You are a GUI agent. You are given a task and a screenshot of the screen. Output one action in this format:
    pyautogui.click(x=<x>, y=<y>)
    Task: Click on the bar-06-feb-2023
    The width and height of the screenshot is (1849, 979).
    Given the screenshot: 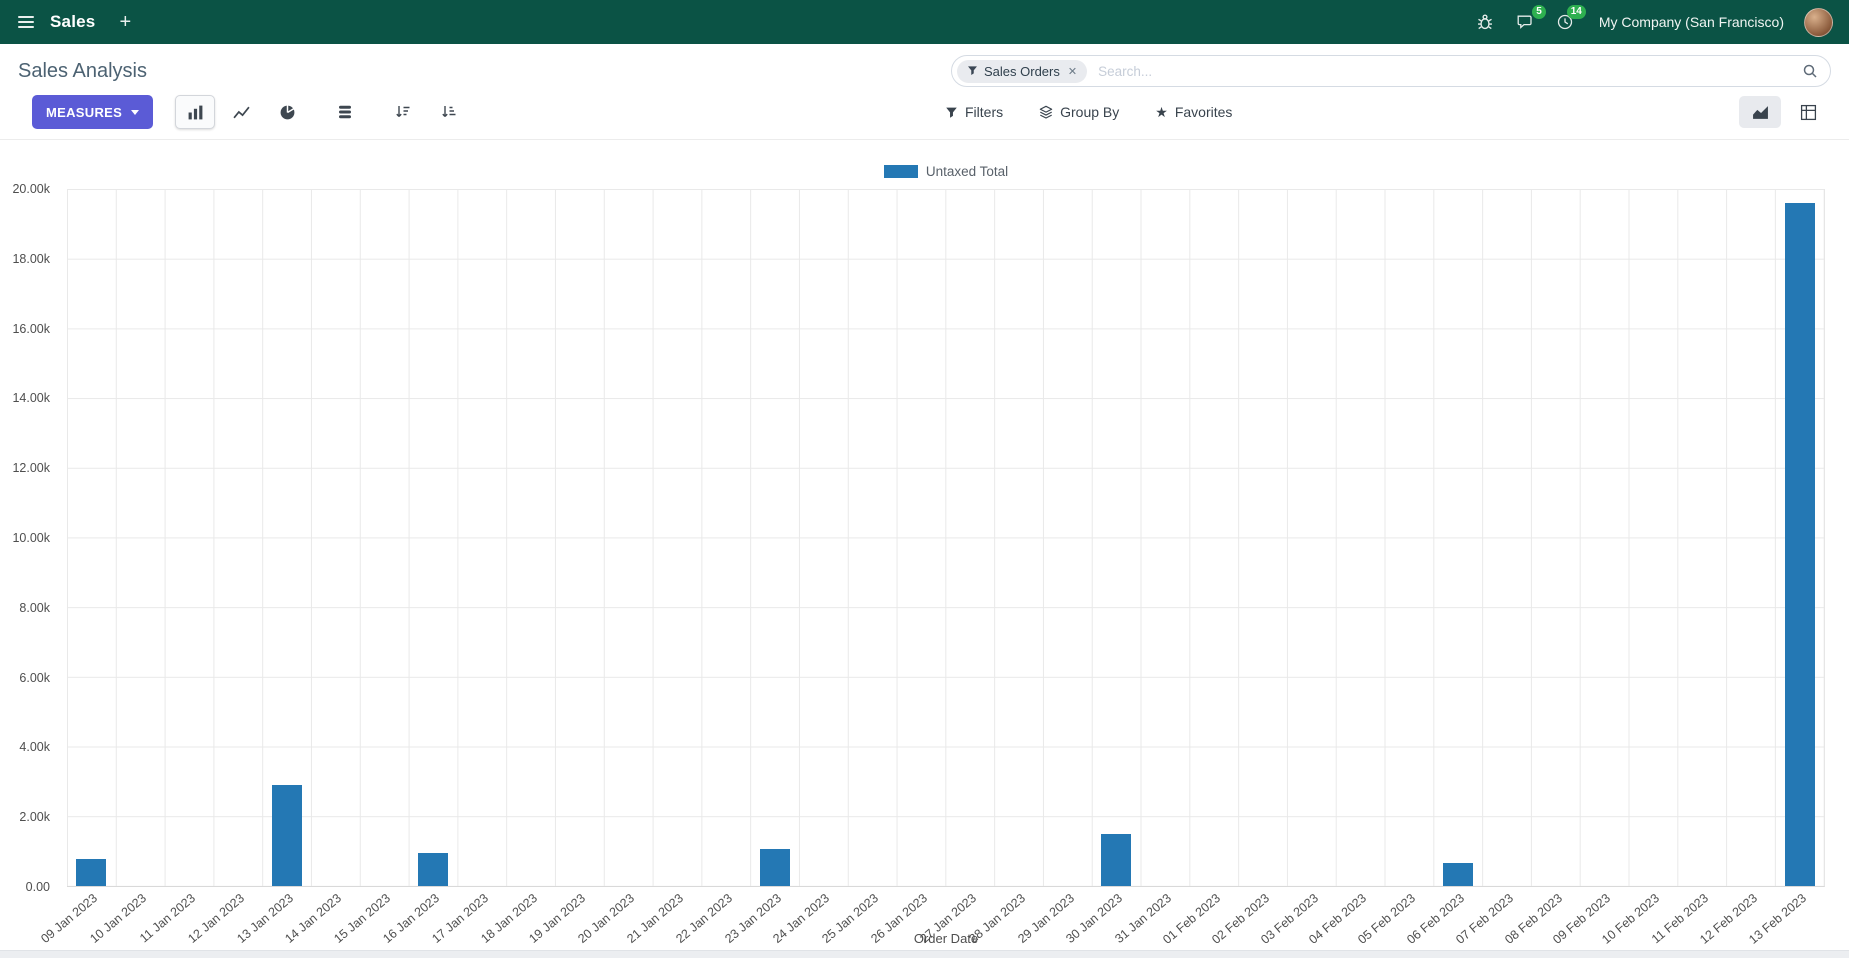 What is the action you would take?
    pyautogui.click(x=1457, y=874)
    